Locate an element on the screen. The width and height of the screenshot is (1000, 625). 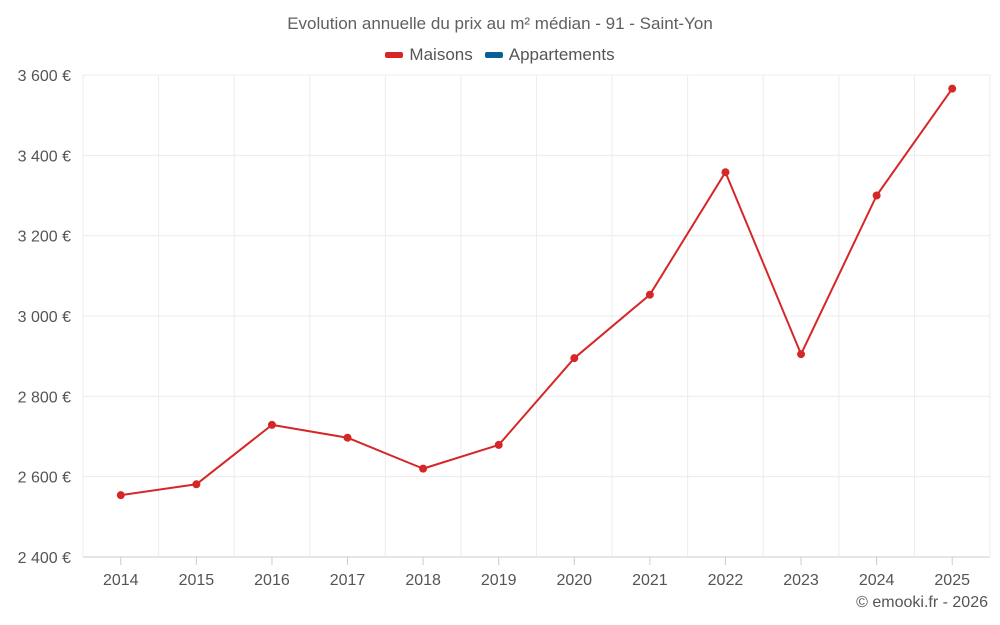
y-tick-label: 3 400 € is located at coordinates (44, 156).